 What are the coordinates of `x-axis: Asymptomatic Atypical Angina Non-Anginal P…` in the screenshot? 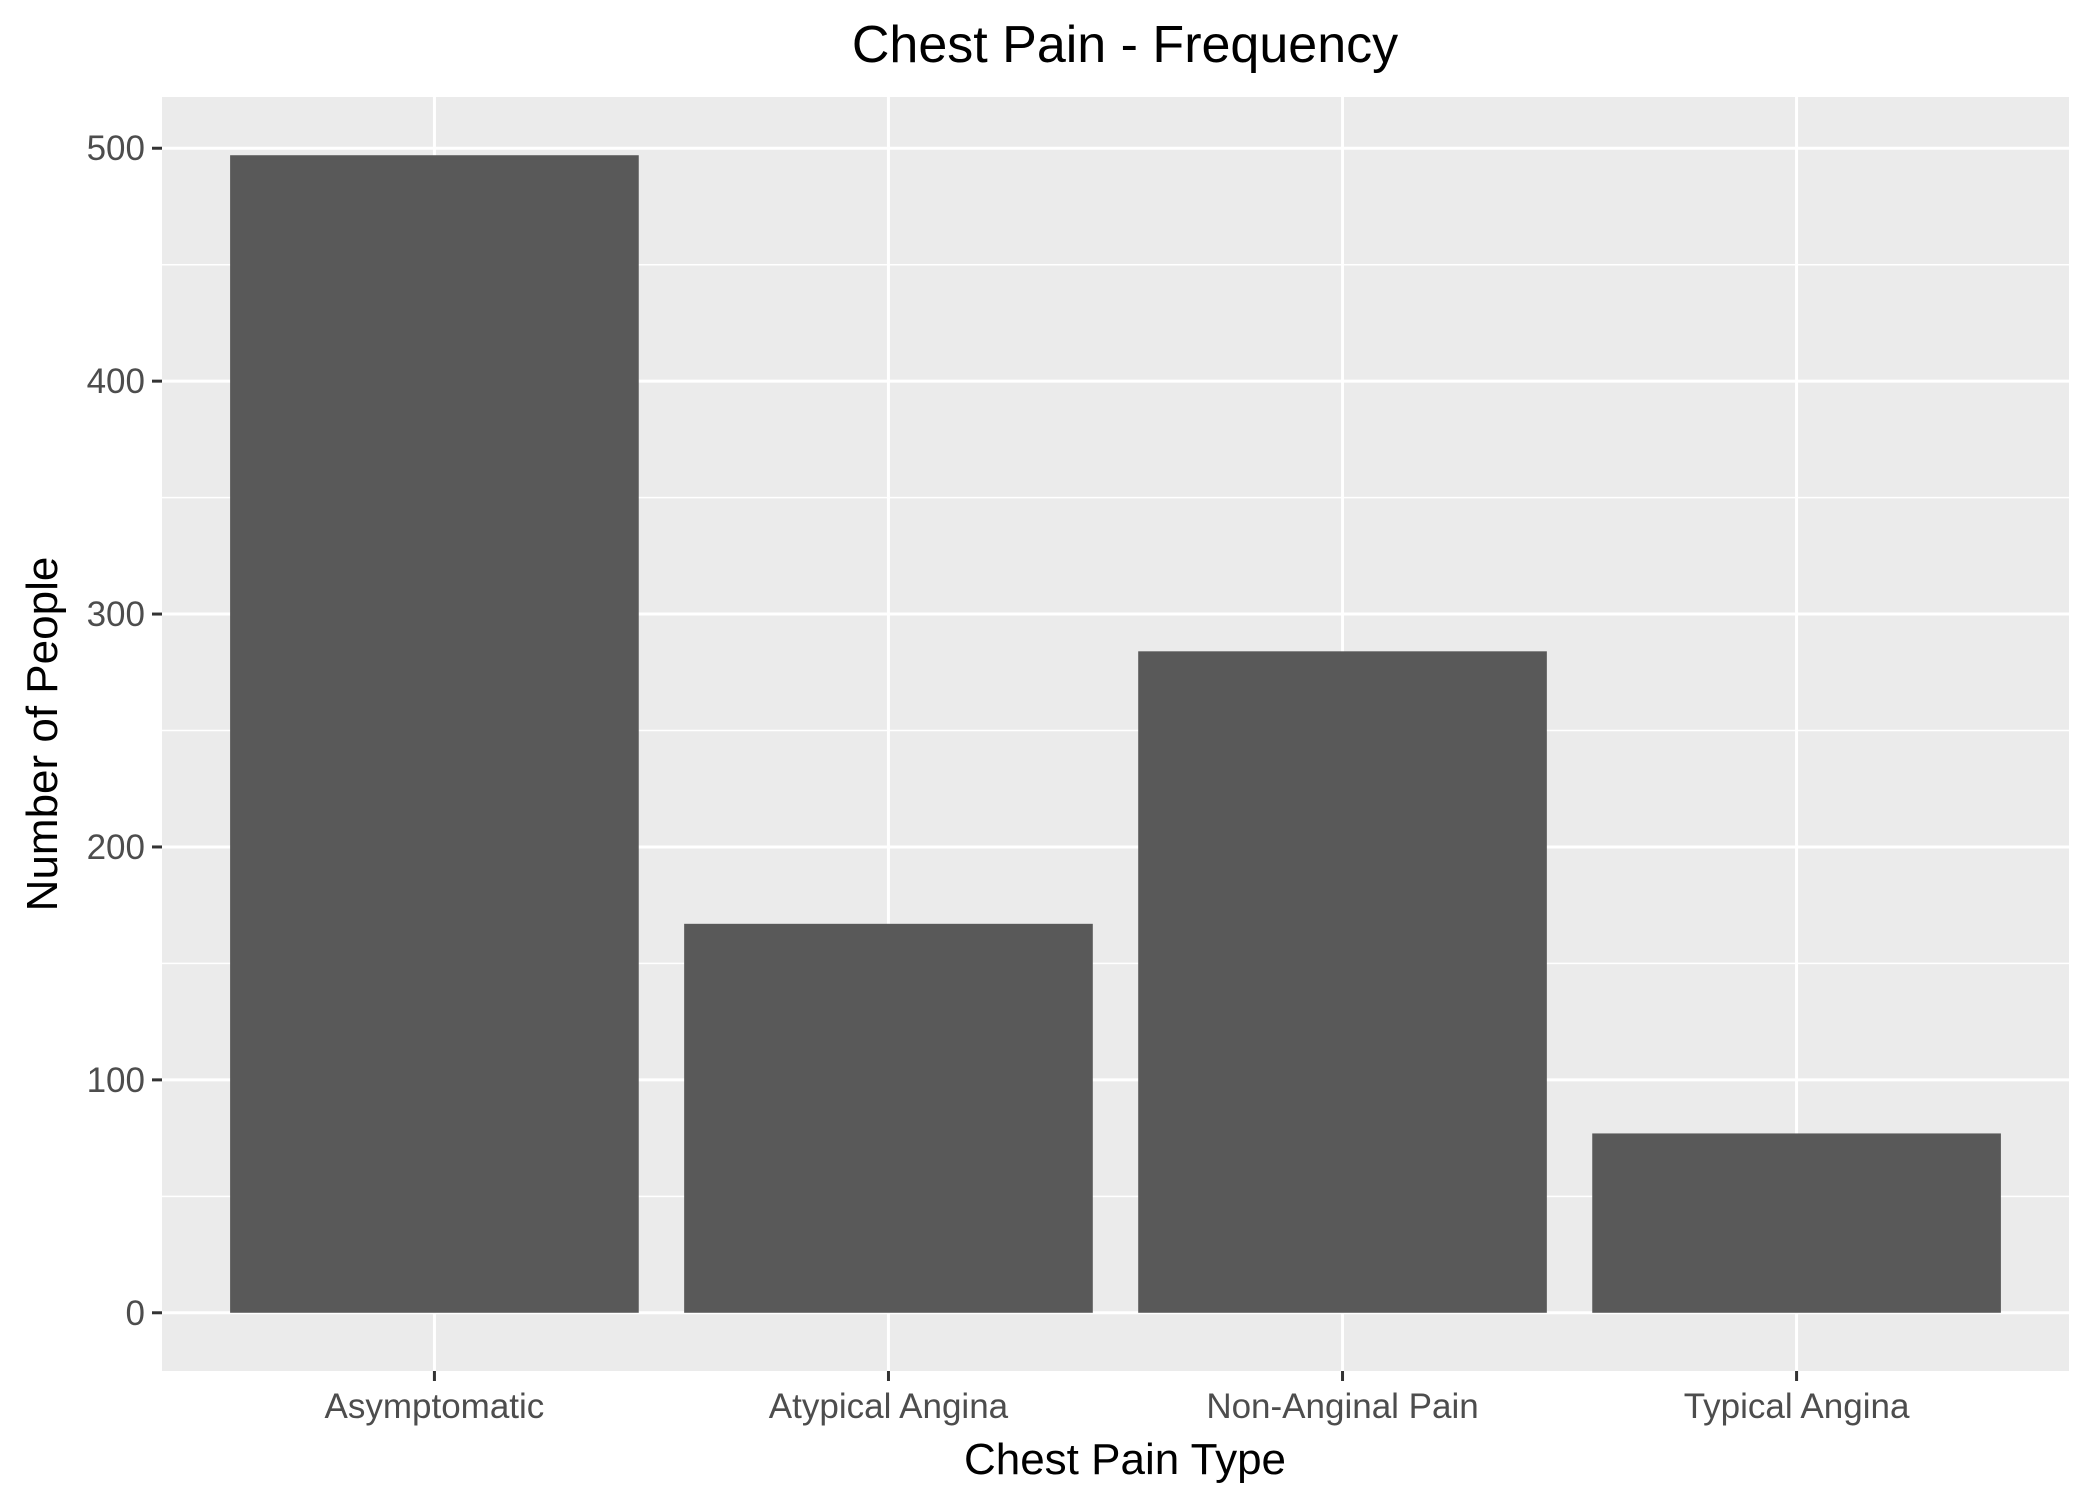 It's located at (1117, 1398).